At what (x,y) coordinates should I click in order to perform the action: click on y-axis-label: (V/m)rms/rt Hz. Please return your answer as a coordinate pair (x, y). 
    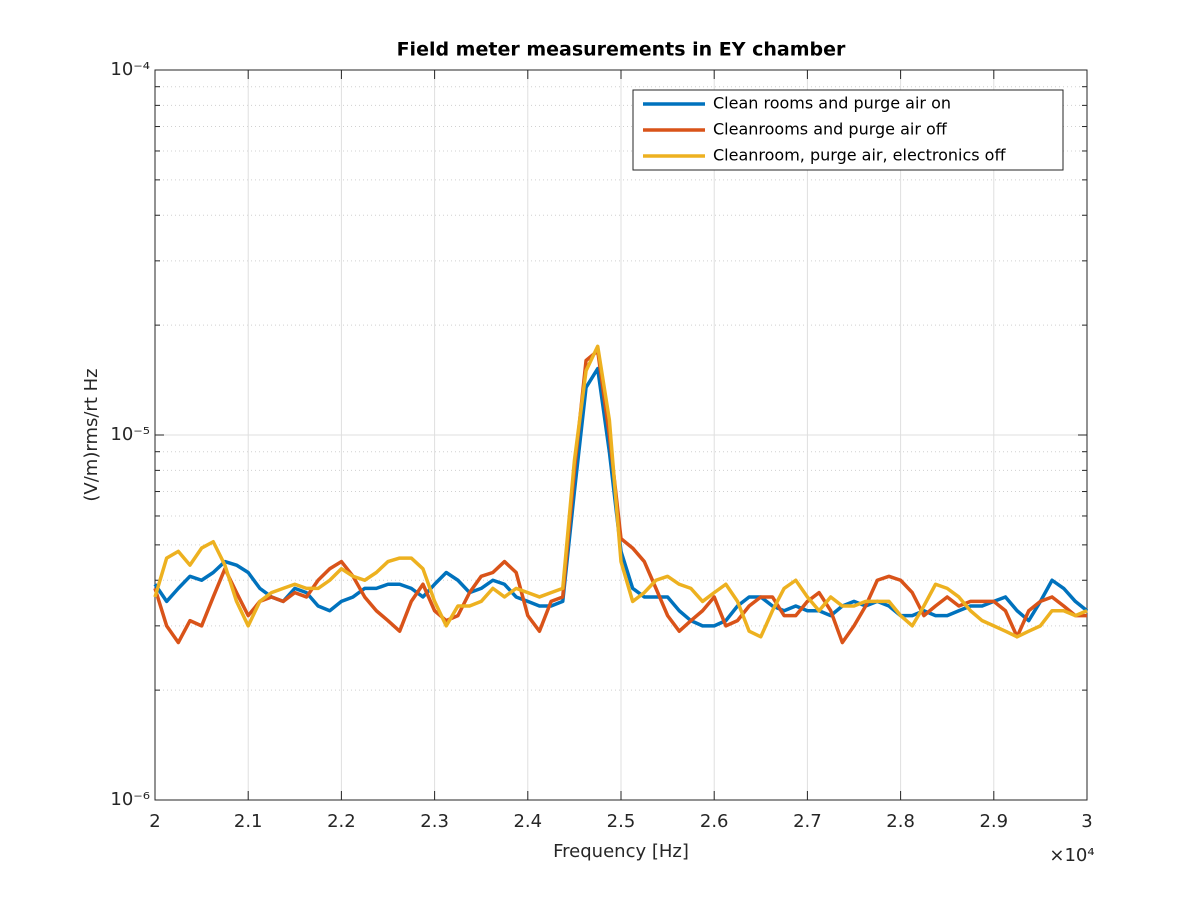
    Looking at the image, I should click on (91, 434).